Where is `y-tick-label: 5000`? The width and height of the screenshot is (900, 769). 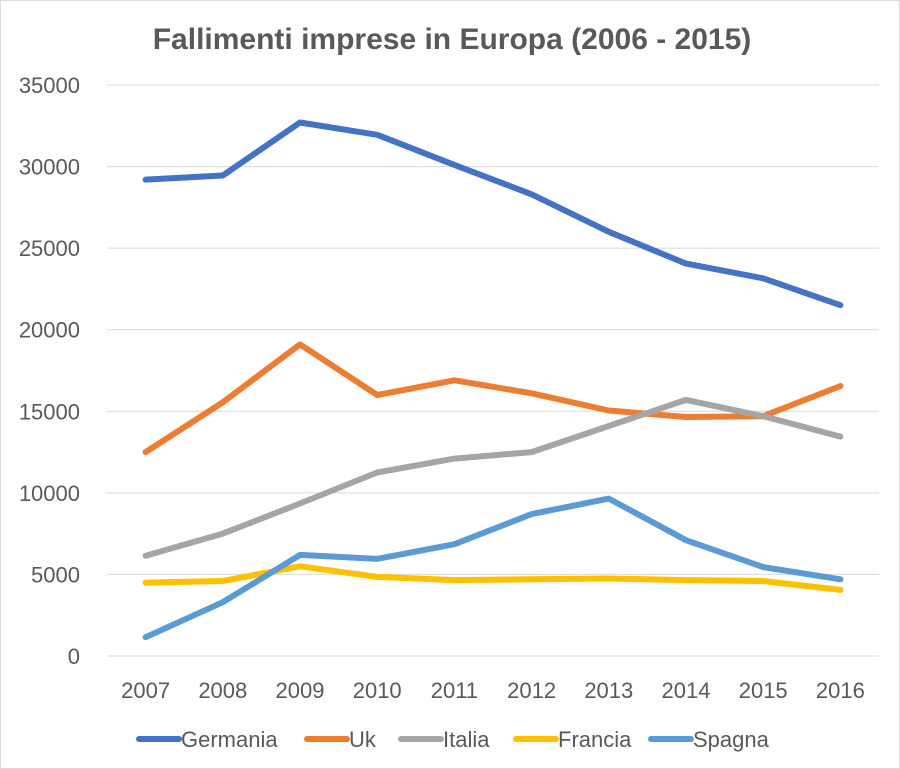
y-tick-label: 5000 is located at coordinates (55, 574).